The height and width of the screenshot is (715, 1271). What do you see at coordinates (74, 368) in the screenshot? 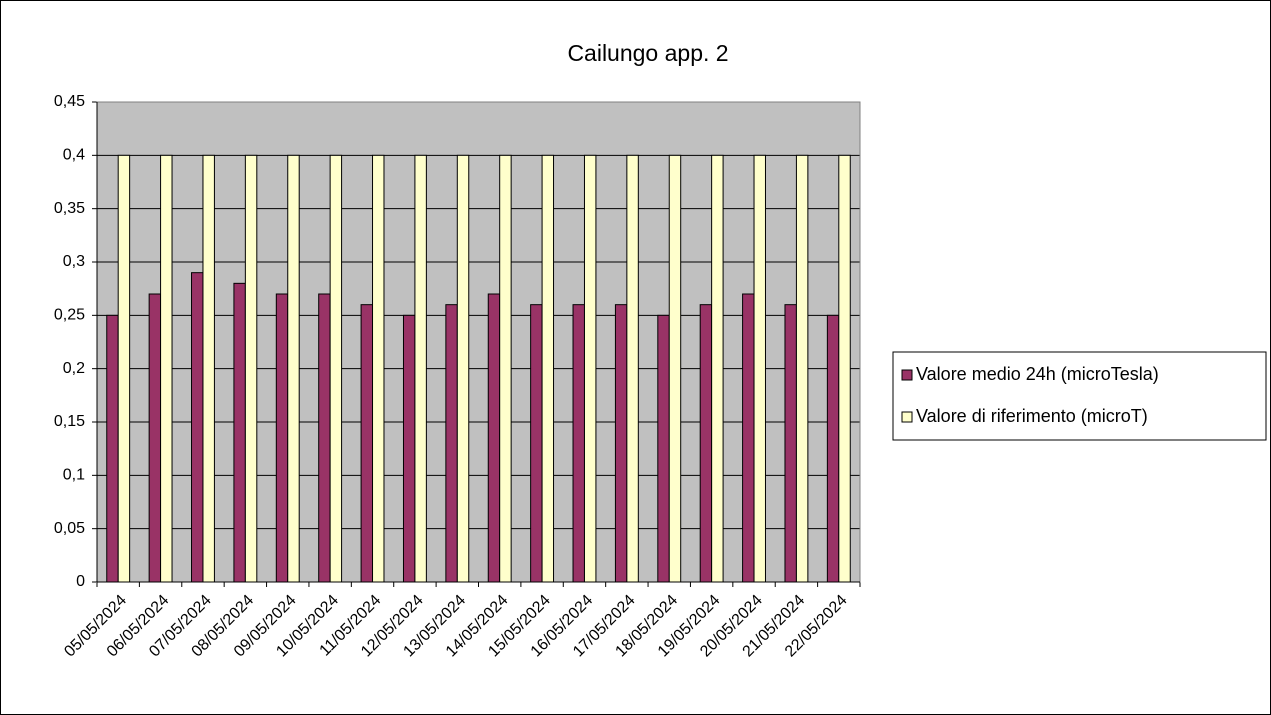
I see `y-tick-label: 0,2` at bounding box center [74, 368].